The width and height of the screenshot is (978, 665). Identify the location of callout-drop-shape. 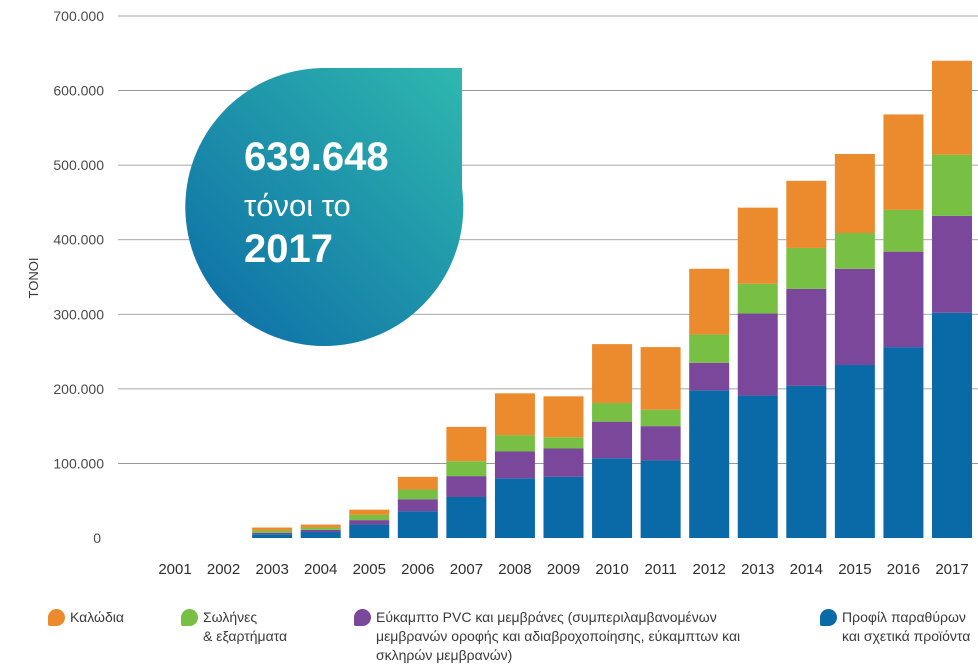
(324, 207).